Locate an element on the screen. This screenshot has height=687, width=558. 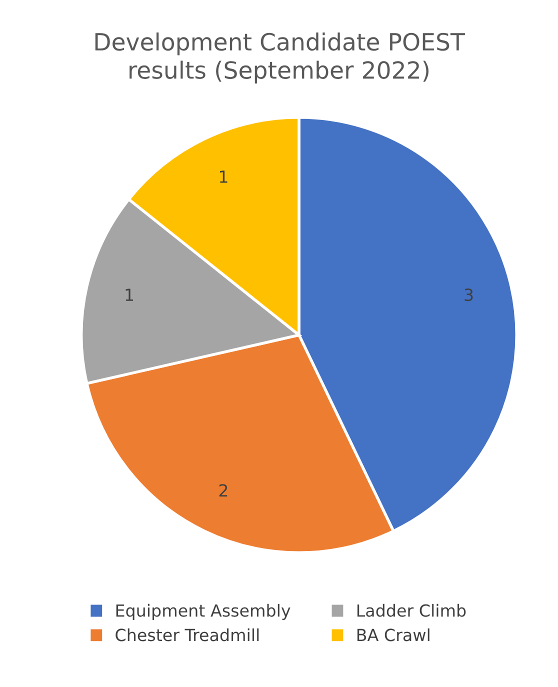
legend-label: Ladder Climb is located at coordinates (411, 610).